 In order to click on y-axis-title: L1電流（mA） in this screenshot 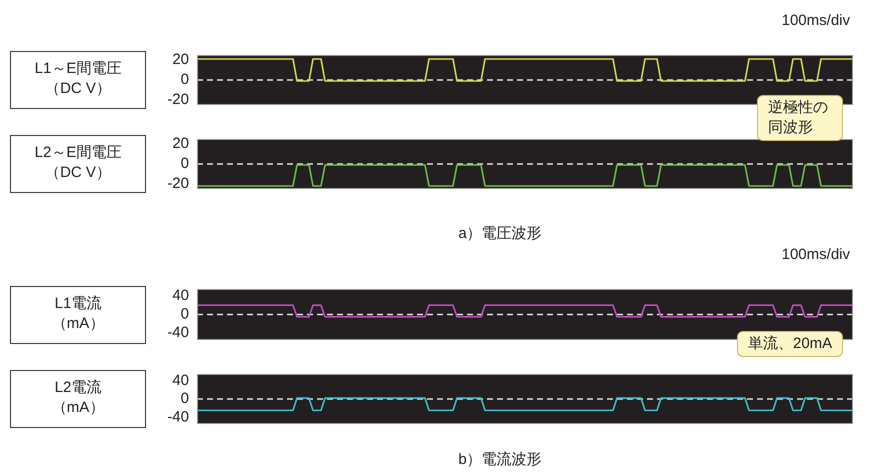, I will do `click(78, 314)`.